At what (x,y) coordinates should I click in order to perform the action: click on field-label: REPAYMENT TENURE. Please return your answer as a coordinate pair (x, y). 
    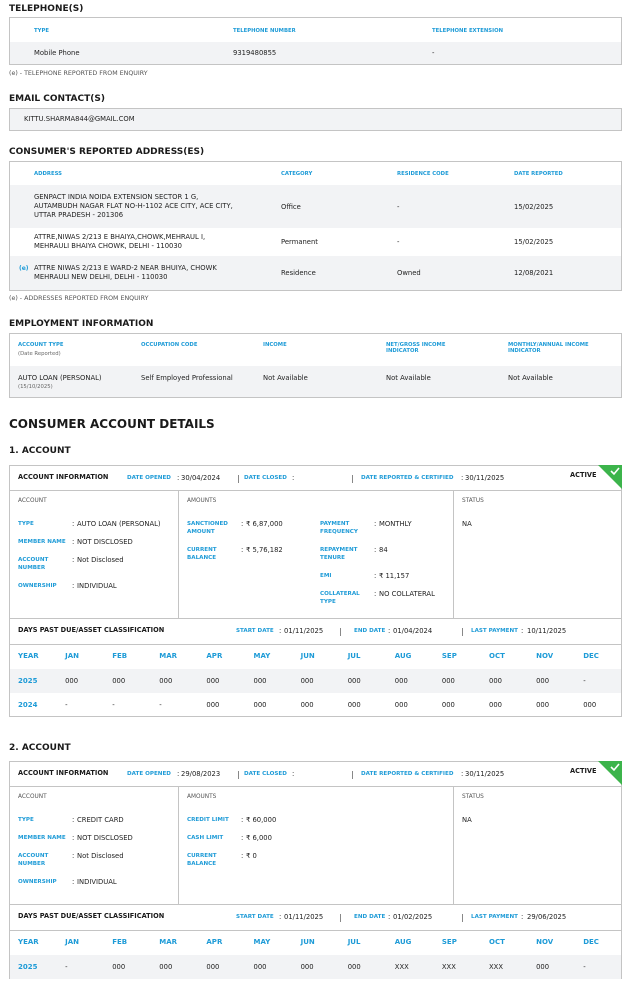
    Looking at the image, I should click on (339, 554).